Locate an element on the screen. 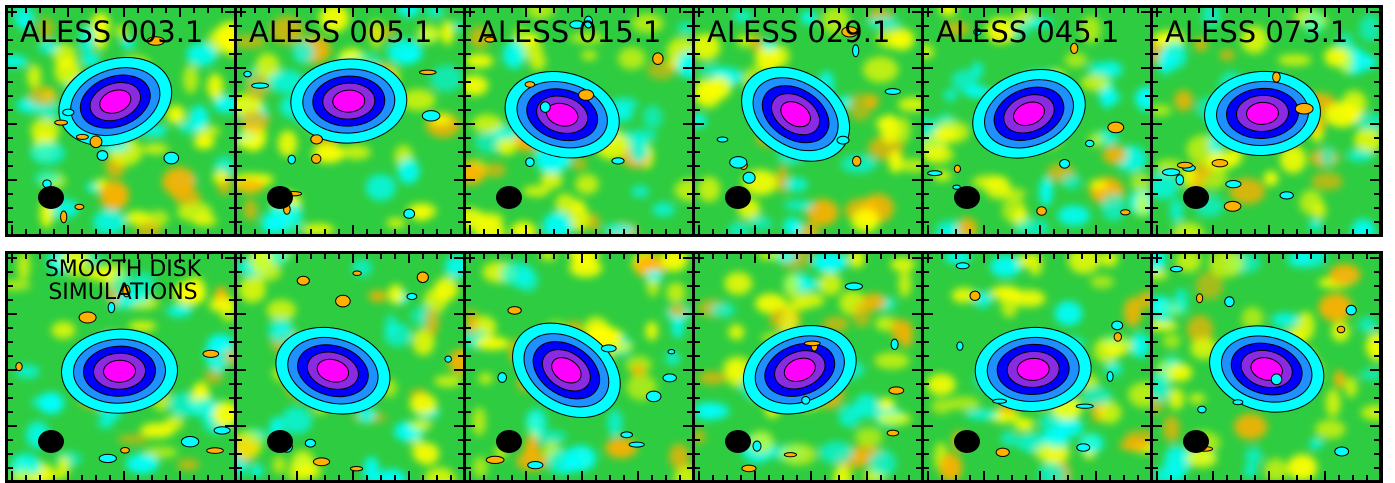 Image resolution: width=1395 pixels, height=483 pixels. source-label: ALESS 073.1 is located at coordinates (1257, 32).